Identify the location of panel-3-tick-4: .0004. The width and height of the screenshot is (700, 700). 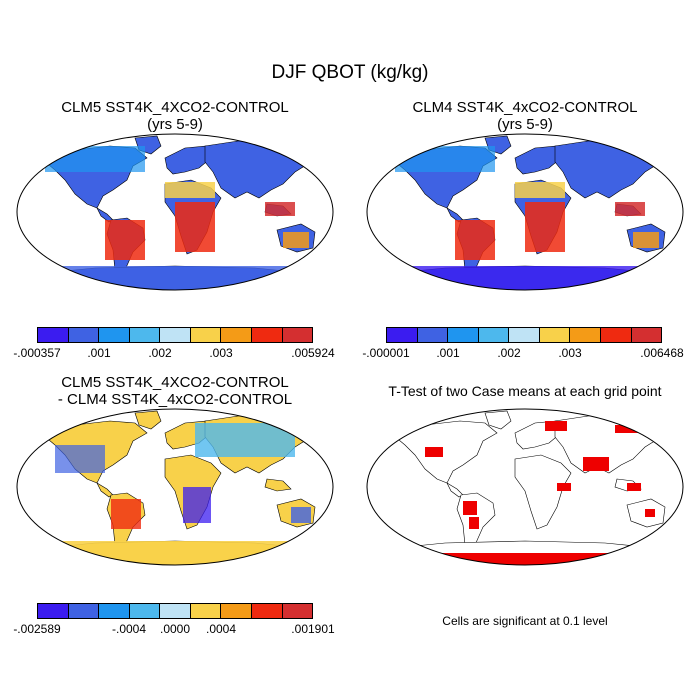
(221, 629).